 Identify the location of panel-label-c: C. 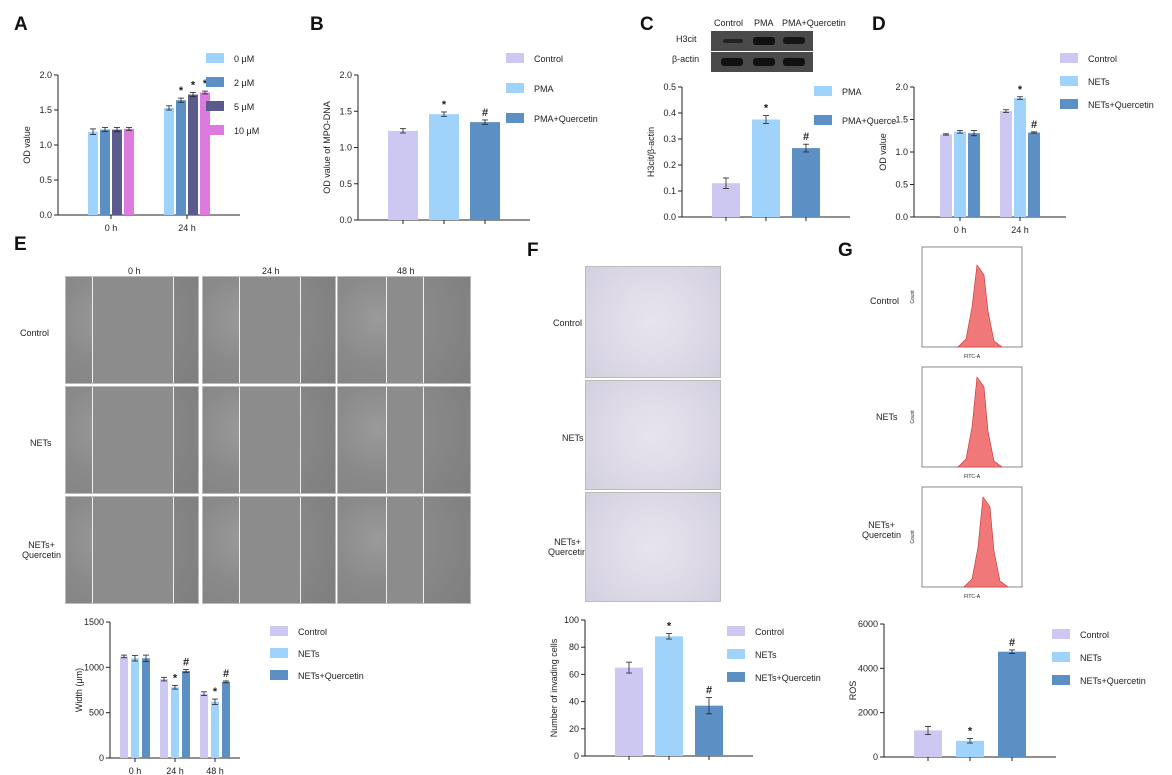
(647, 24).